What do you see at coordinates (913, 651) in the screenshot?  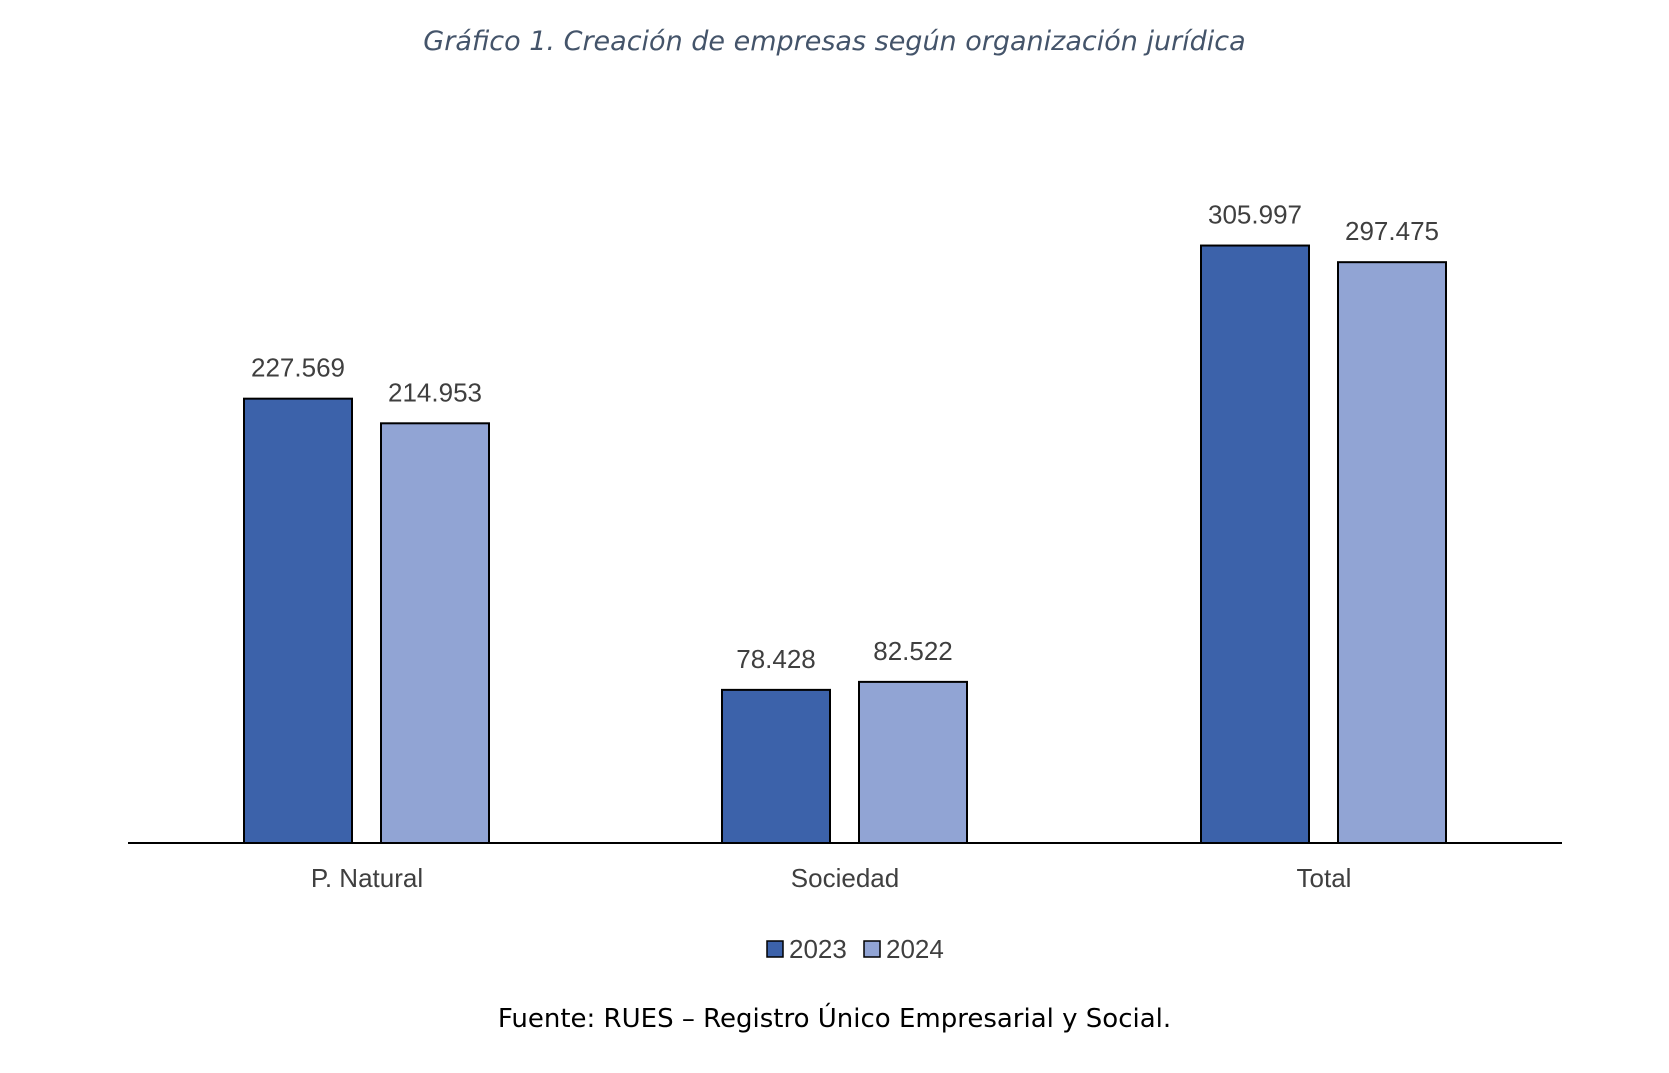 I see `data-label-2024-1: 82.522` at bounding box center [913, 651].